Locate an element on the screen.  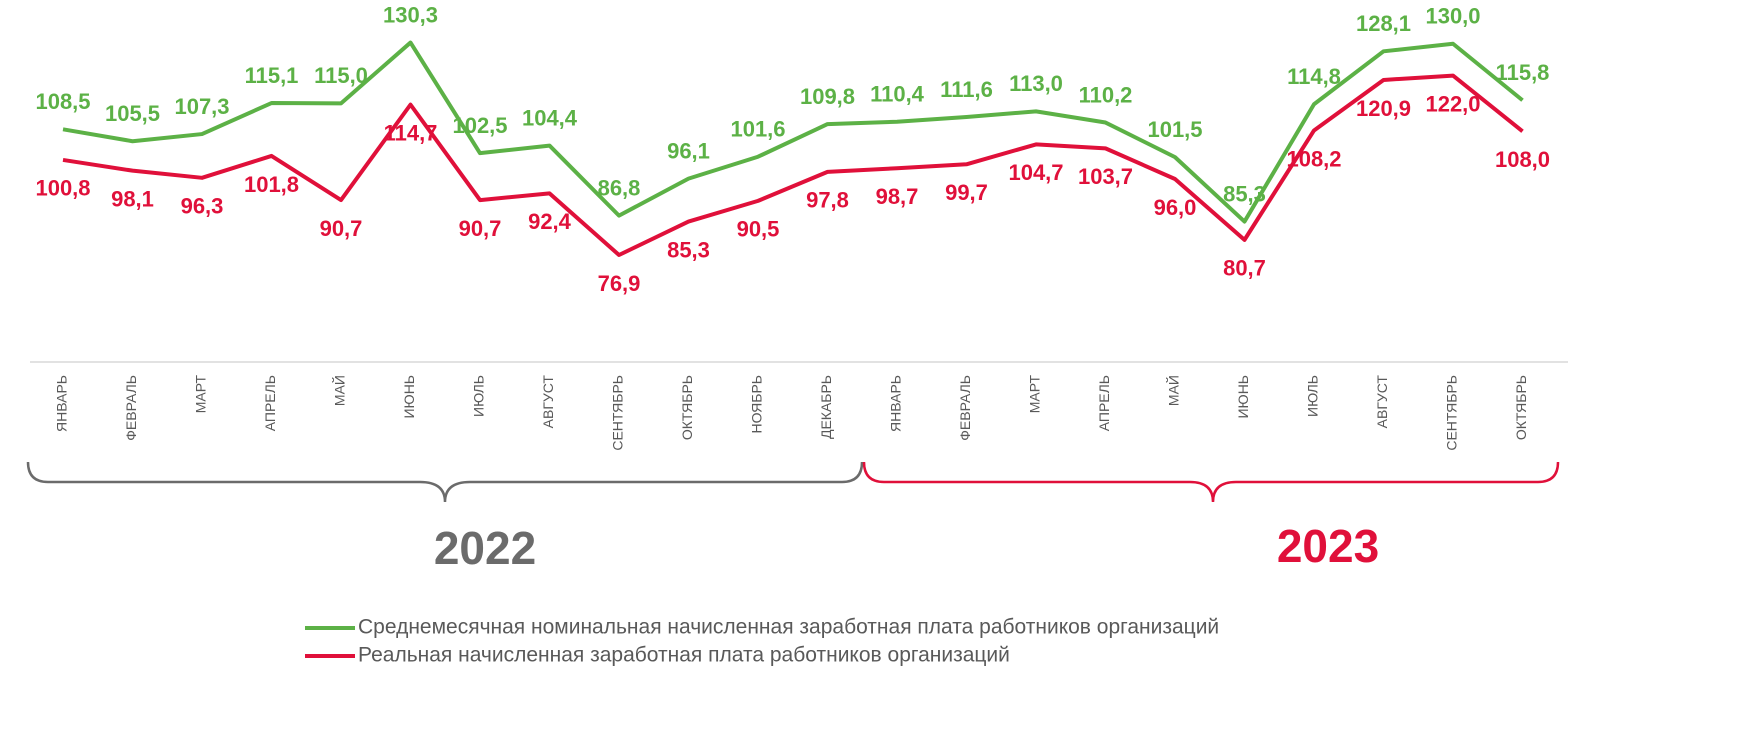
data-label: 130,0 is located at coordinates (1452, 16).